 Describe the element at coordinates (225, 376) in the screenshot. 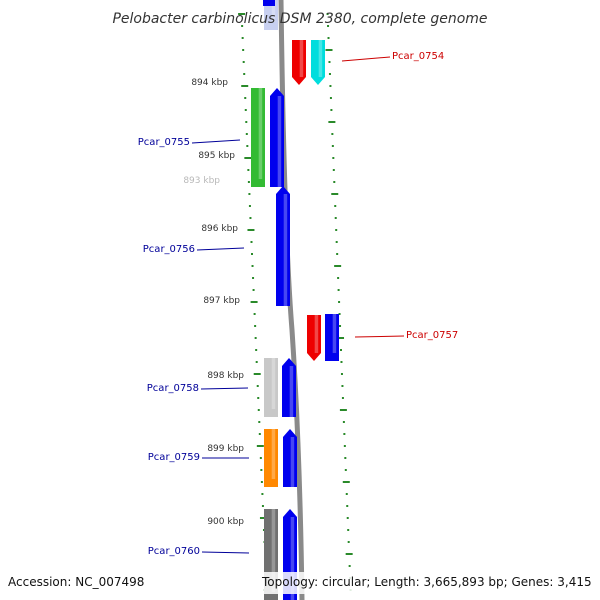

I see `ruler-tick-label: 898 kbp` at that location.